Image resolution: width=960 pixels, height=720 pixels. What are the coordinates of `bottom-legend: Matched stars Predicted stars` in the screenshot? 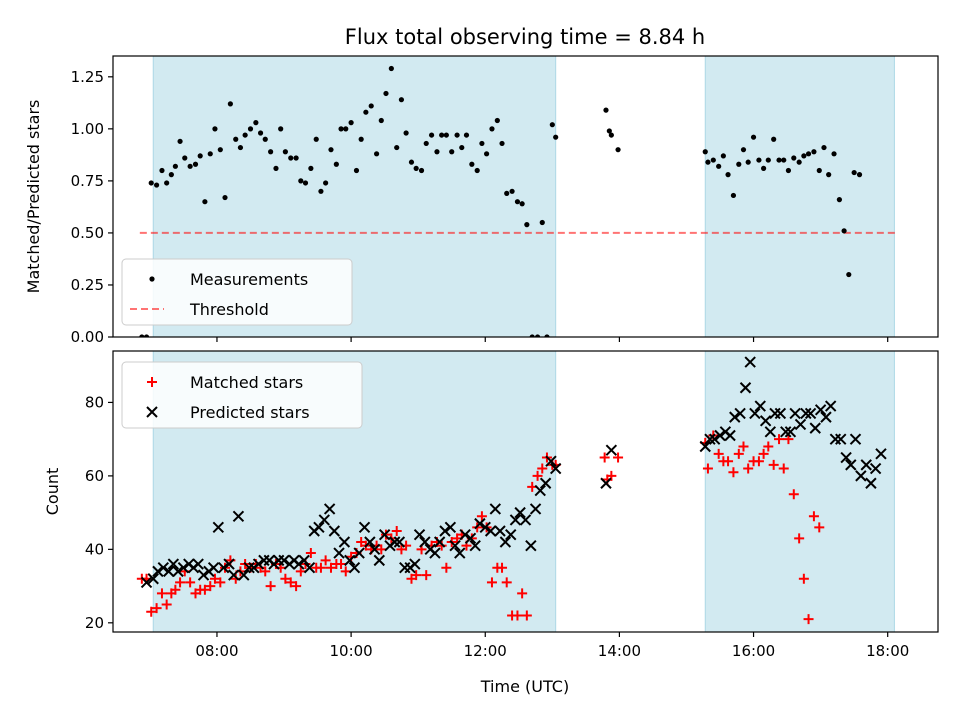 It's located at (242, 395).